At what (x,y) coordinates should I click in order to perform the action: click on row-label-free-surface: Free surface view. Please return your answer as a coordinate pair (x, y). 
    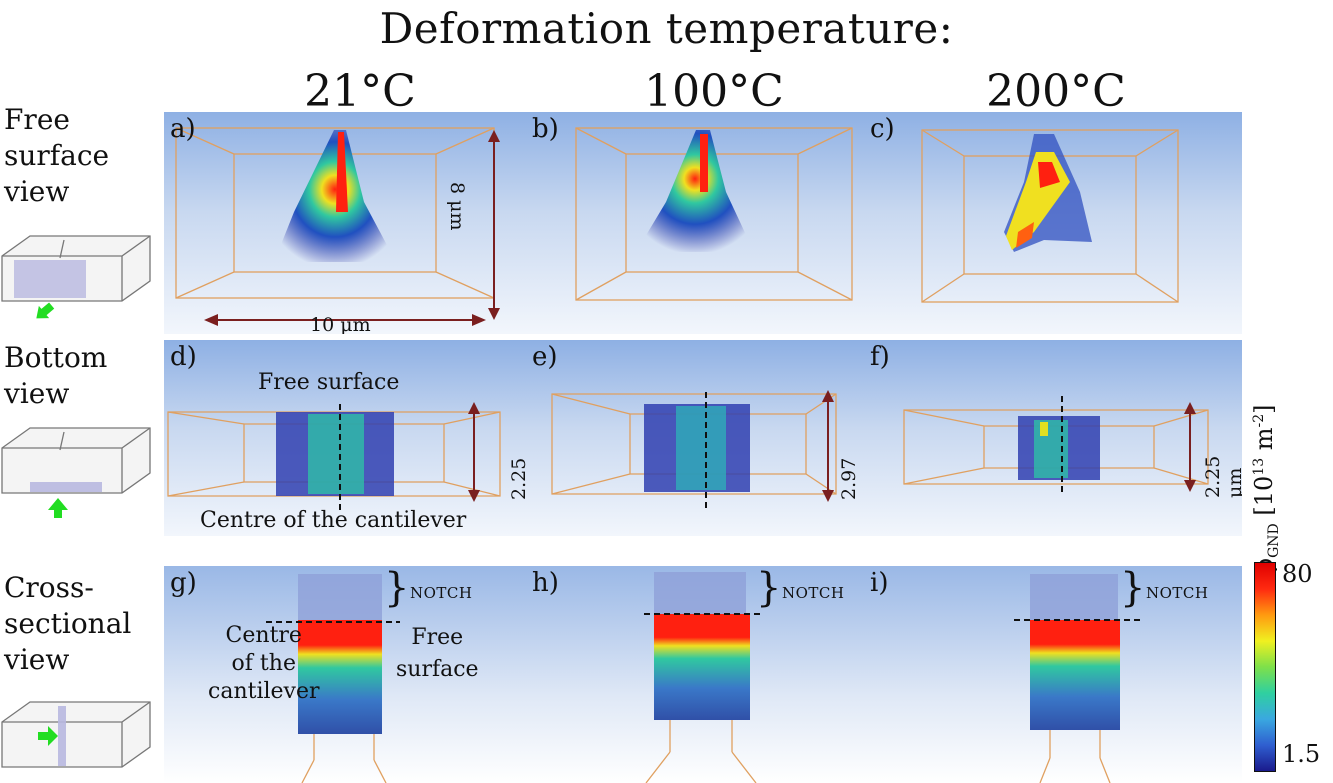
    Looking at the image, I should click on (56, 156).